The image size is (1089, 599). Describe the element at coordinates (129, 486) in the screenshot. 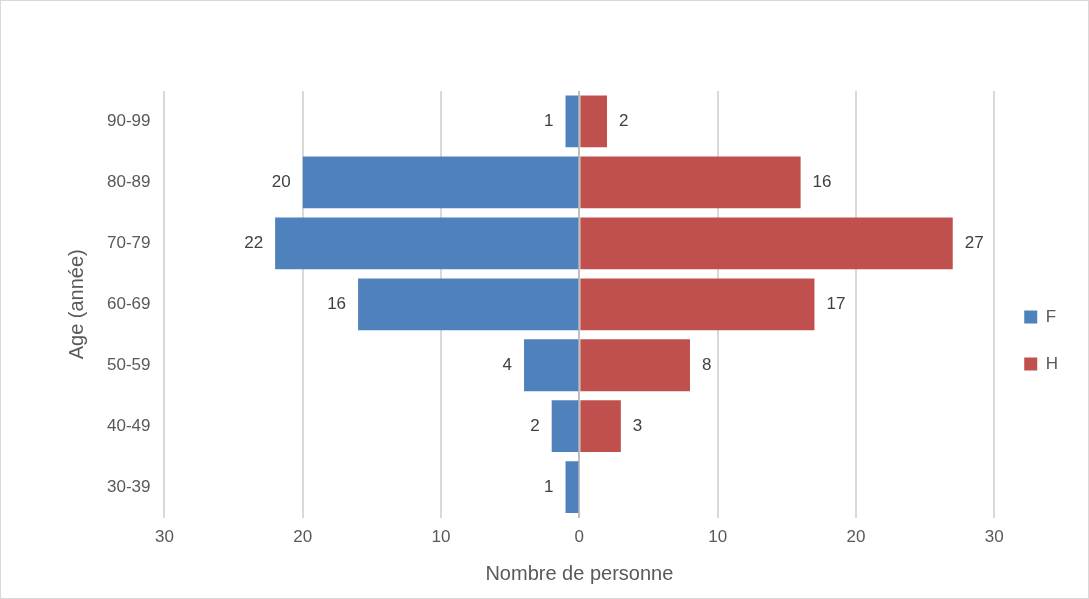

I see `y-tick-label: 30-39` at that location.